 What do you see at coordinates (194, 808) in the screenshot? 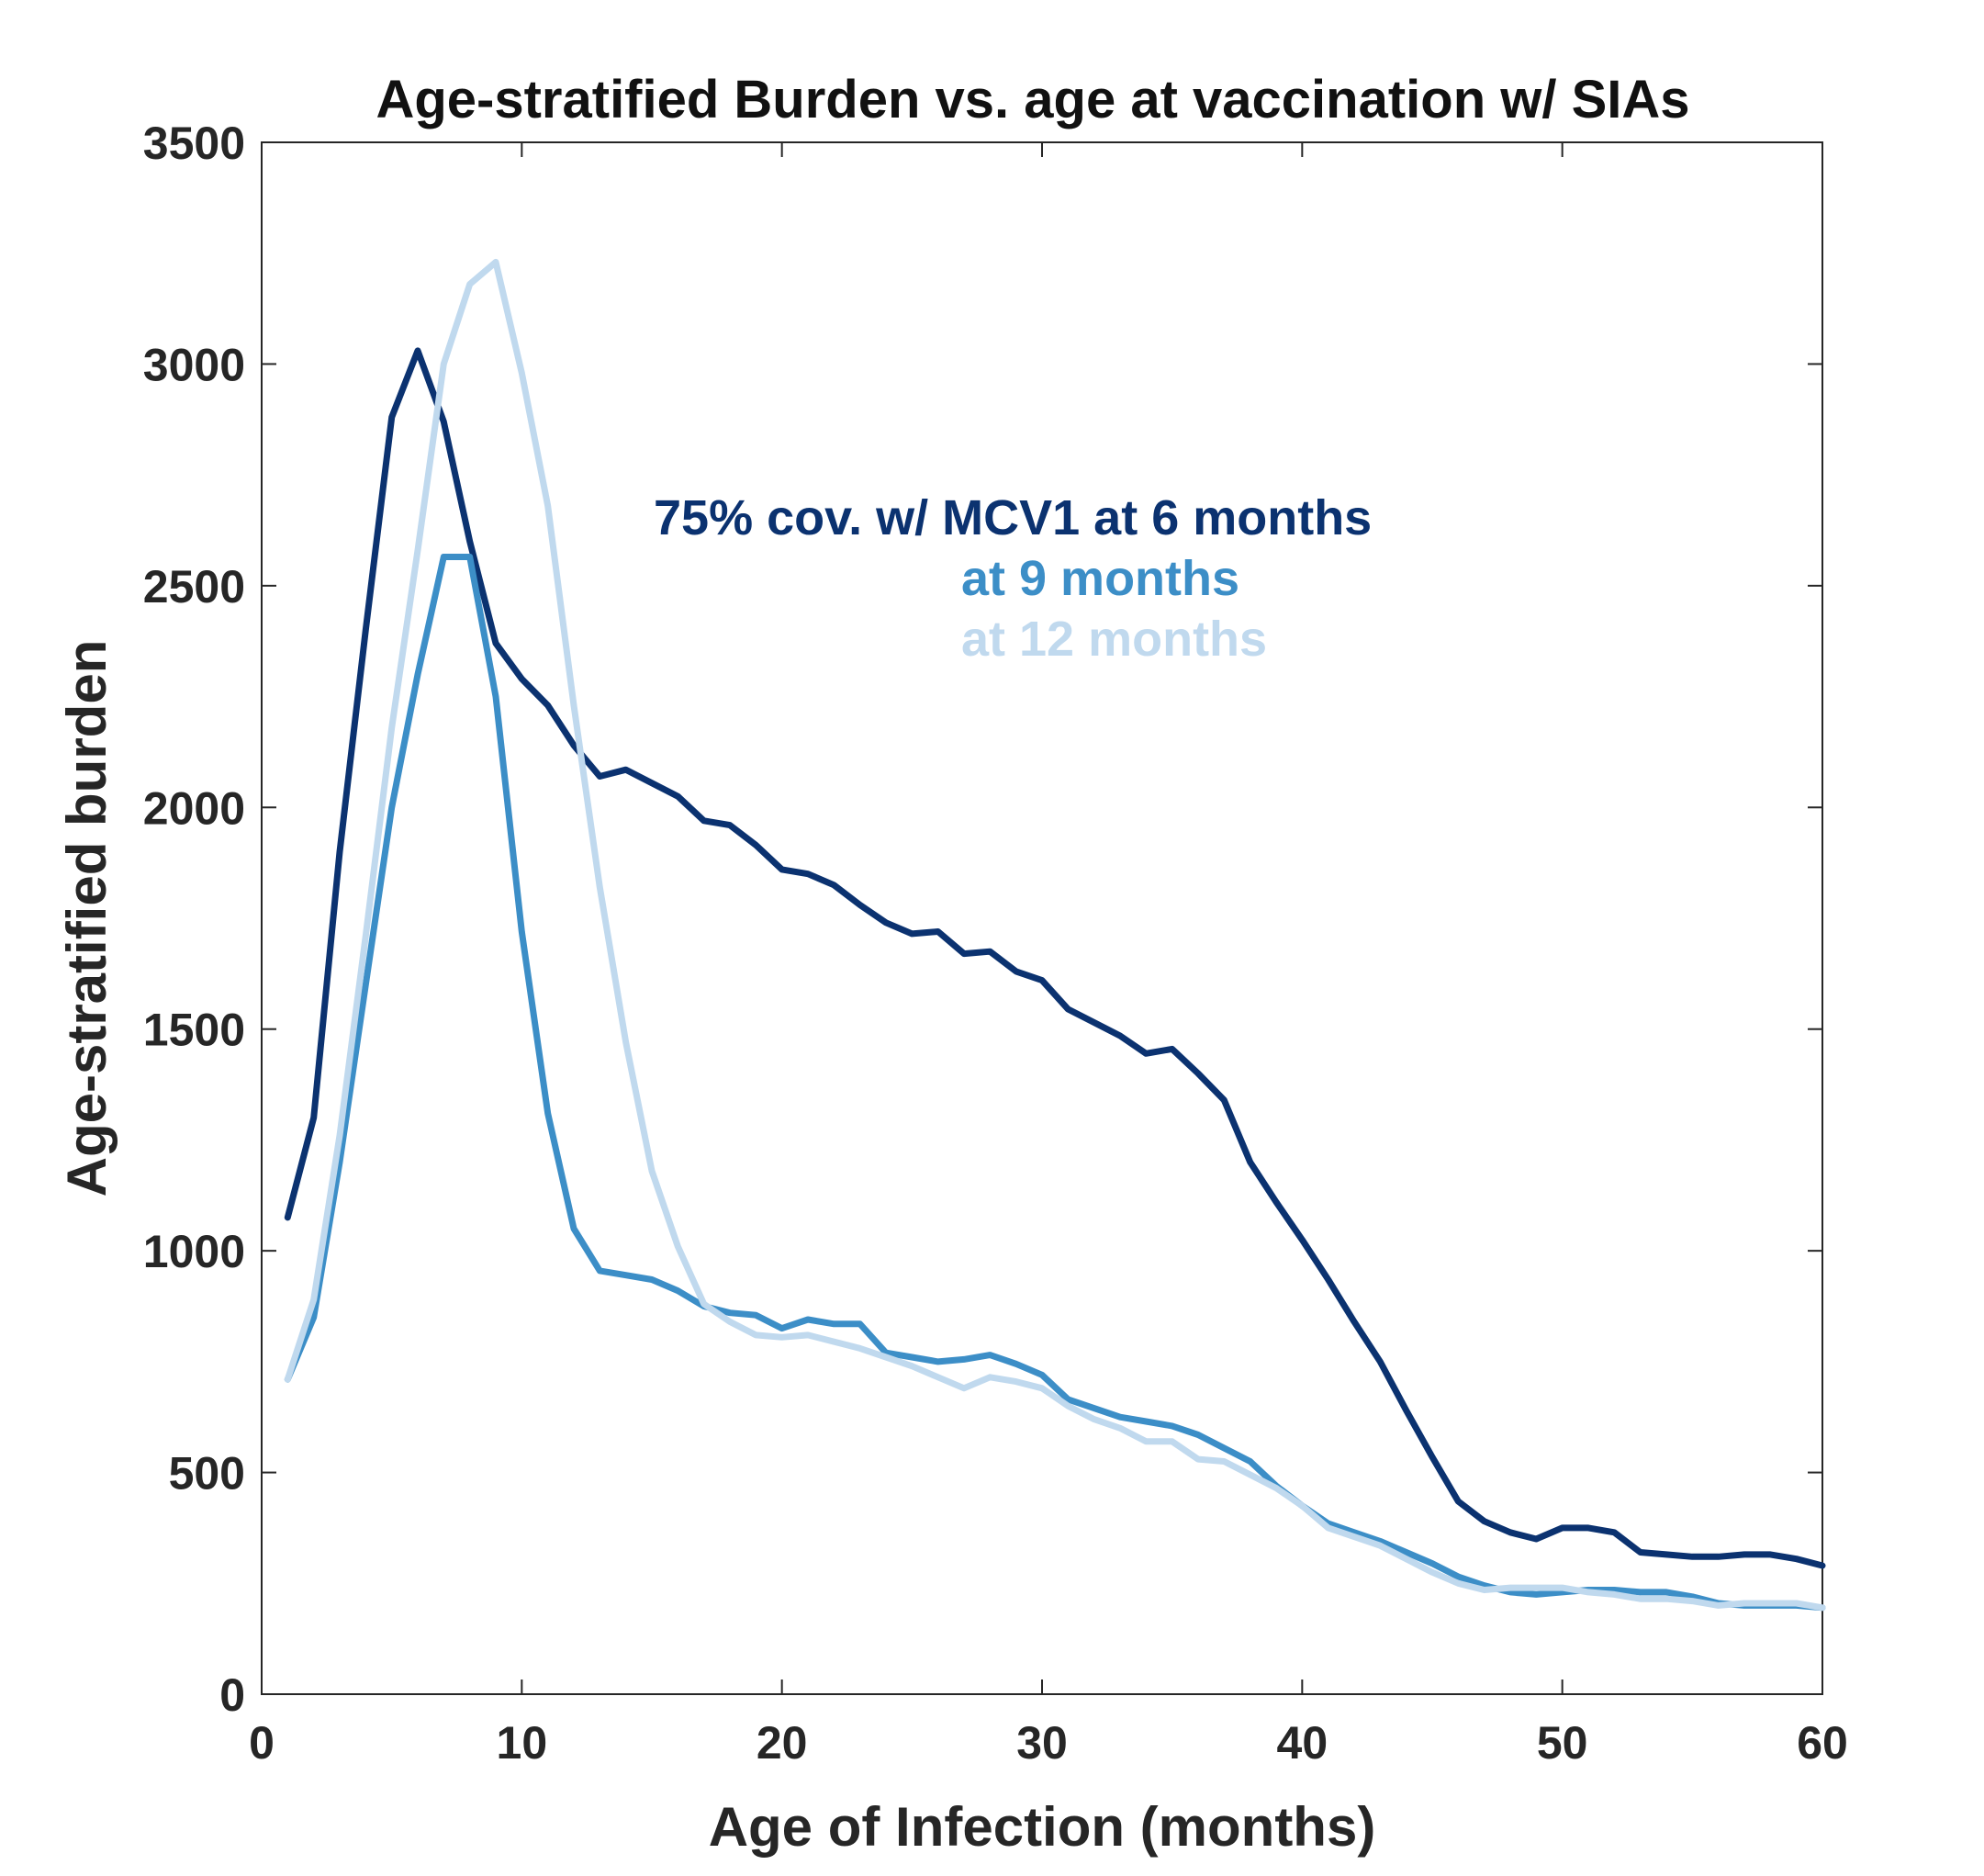
I see `y-tick-label: 2000` at bounding box center [194, 808].